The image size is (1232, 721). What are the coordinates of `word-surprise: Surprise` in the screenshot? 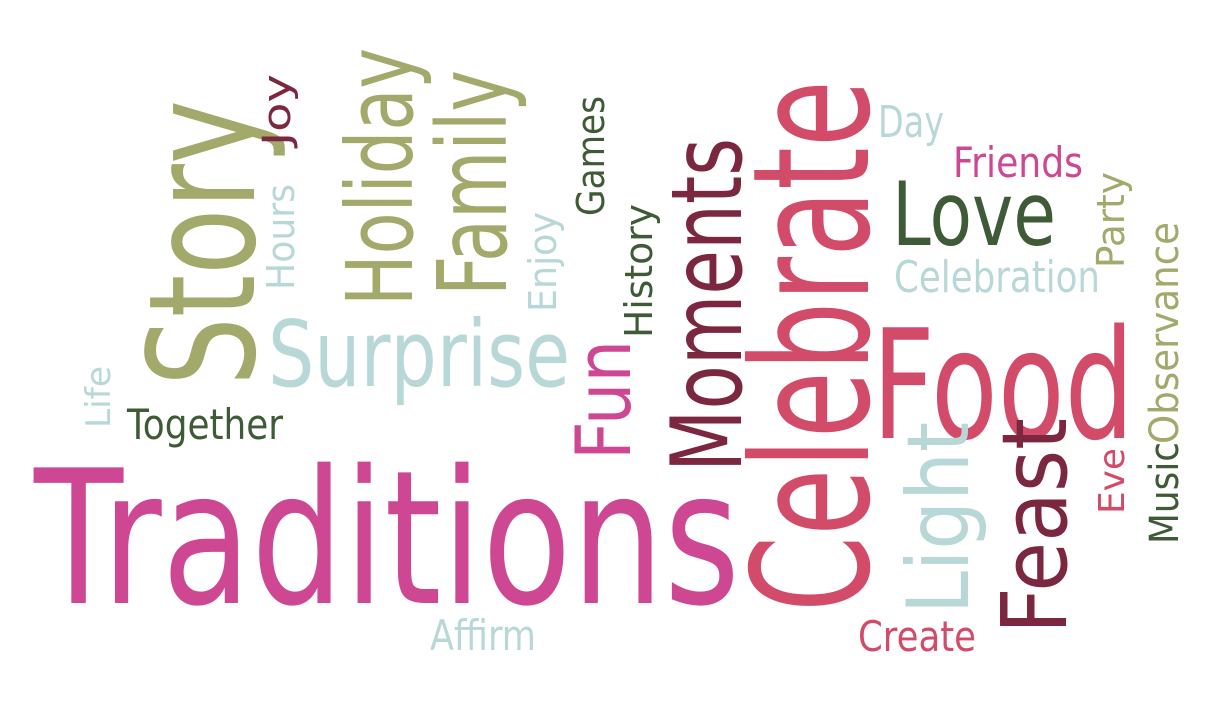 It's located at (419, 354).